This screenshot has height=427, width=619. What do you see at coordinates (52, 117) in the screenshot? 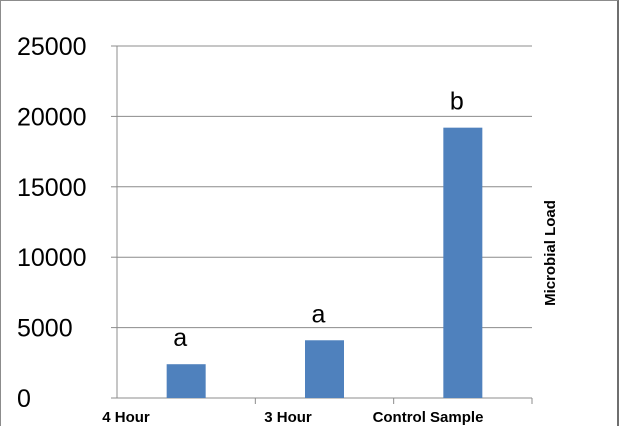
I see `y-tick-label: 20000` at bounding box center [52, 117].